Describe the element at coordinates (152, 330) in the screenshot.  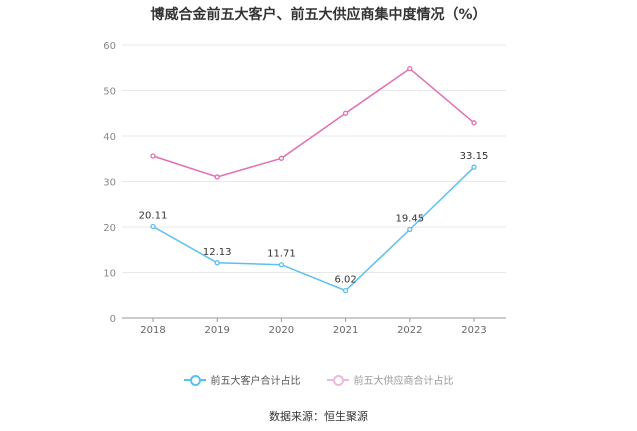
I see `x-tick-label: 2018` at that location.